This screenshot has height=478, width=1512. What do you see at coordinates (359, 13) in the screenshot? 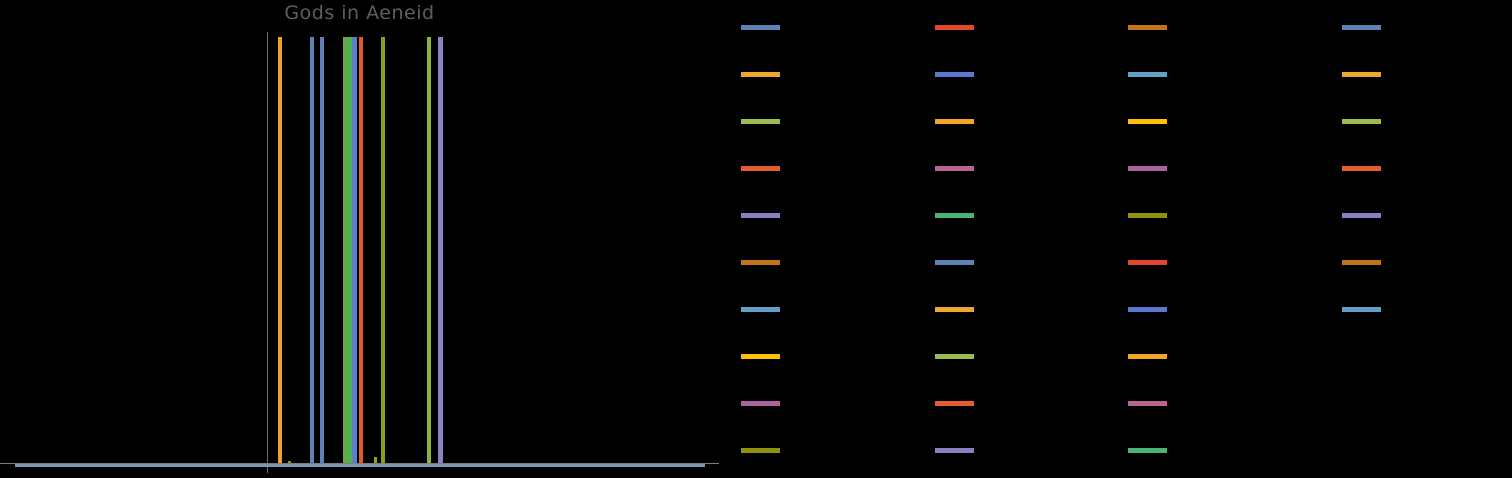
I see `chart-title: Gods in Aeneid` at bounding box center [359, 13].